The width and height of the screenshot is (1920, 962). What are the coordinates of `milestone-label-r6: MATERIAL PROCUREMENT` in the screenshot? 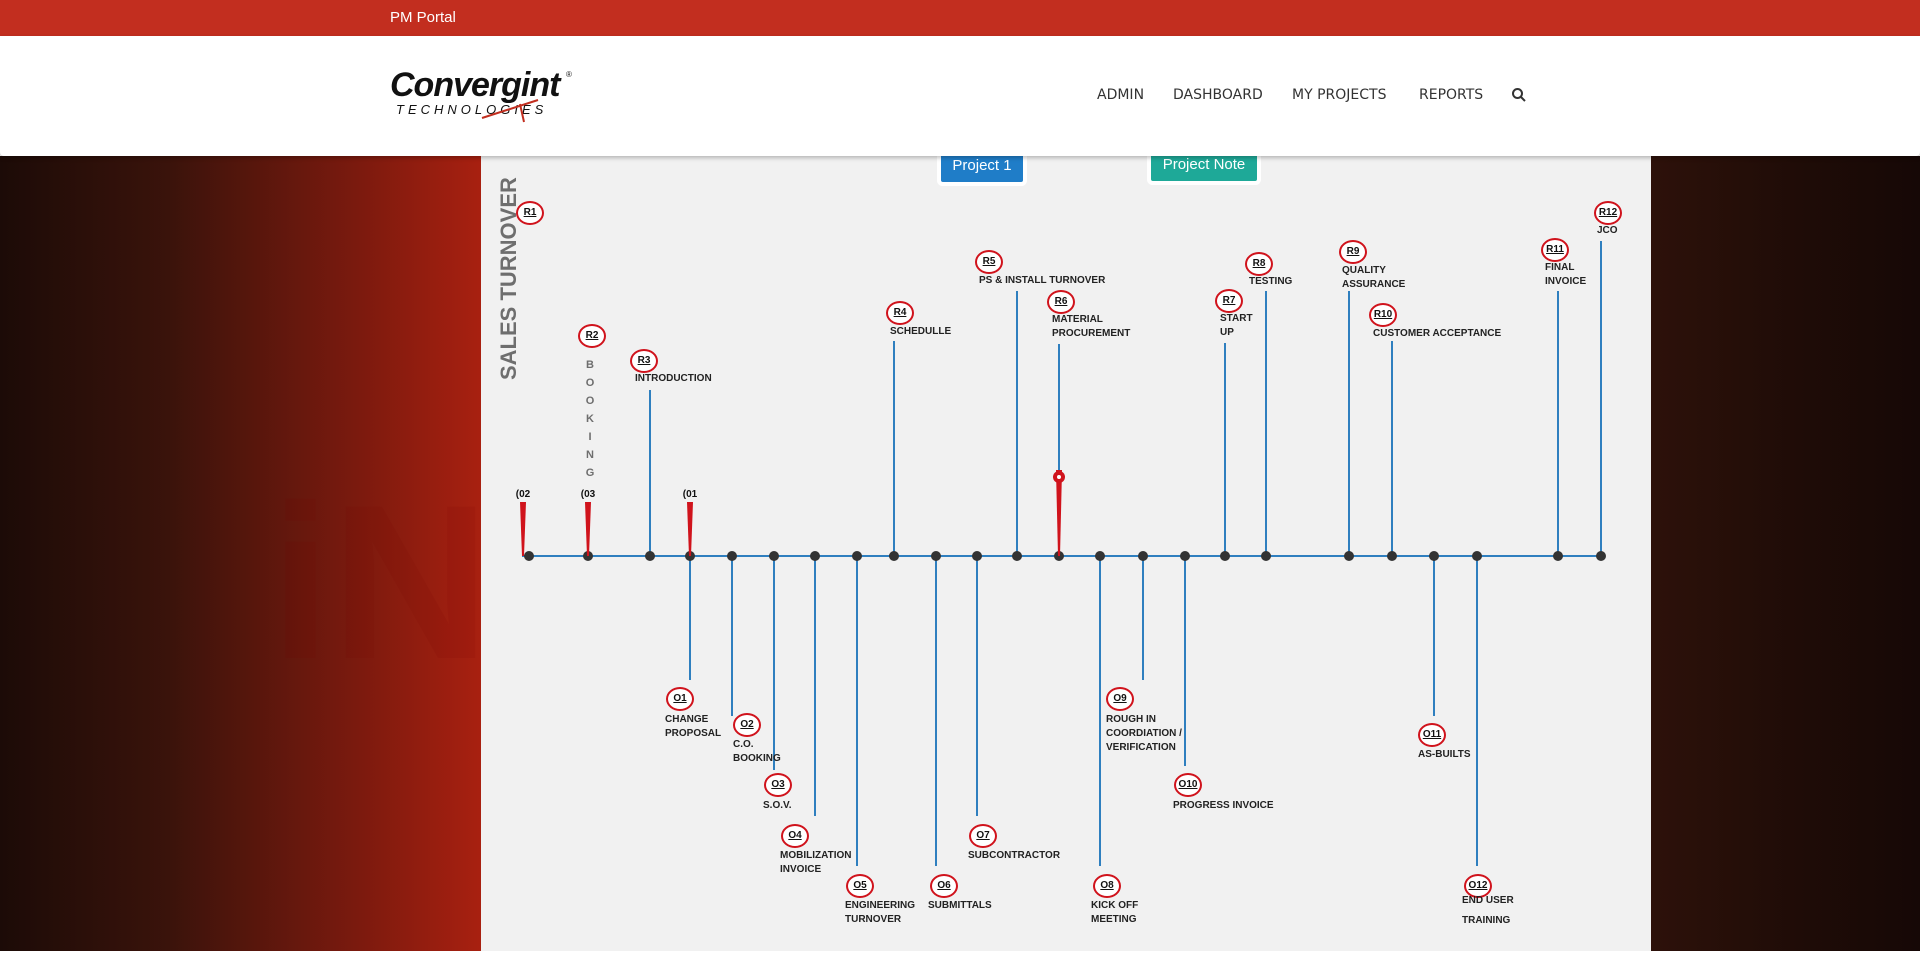 It's located at (1091, 326).